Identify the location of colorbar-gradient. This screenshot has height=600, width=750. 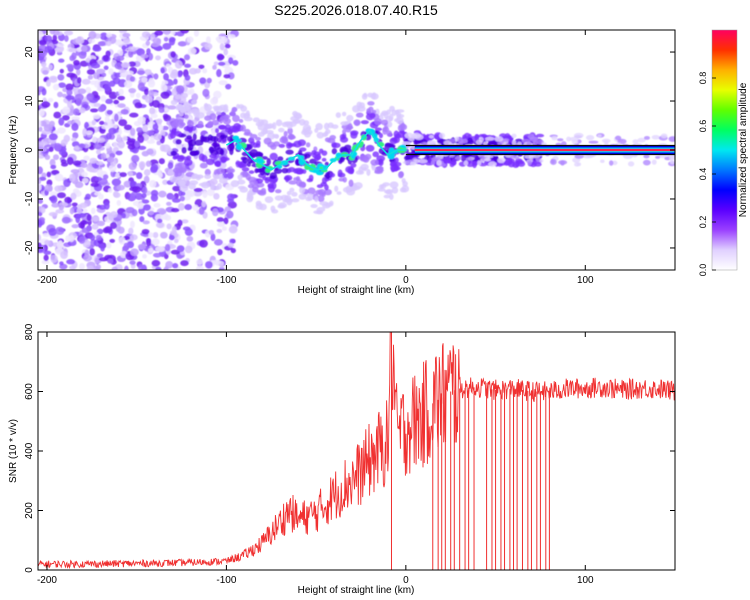
(724, 150).